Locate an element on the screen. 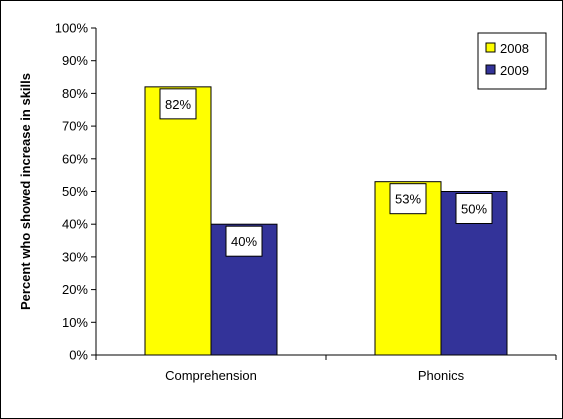 The height and width of the screenshot is (419, 563). legend: 2008 2009 is located at coordinates (512, 61).